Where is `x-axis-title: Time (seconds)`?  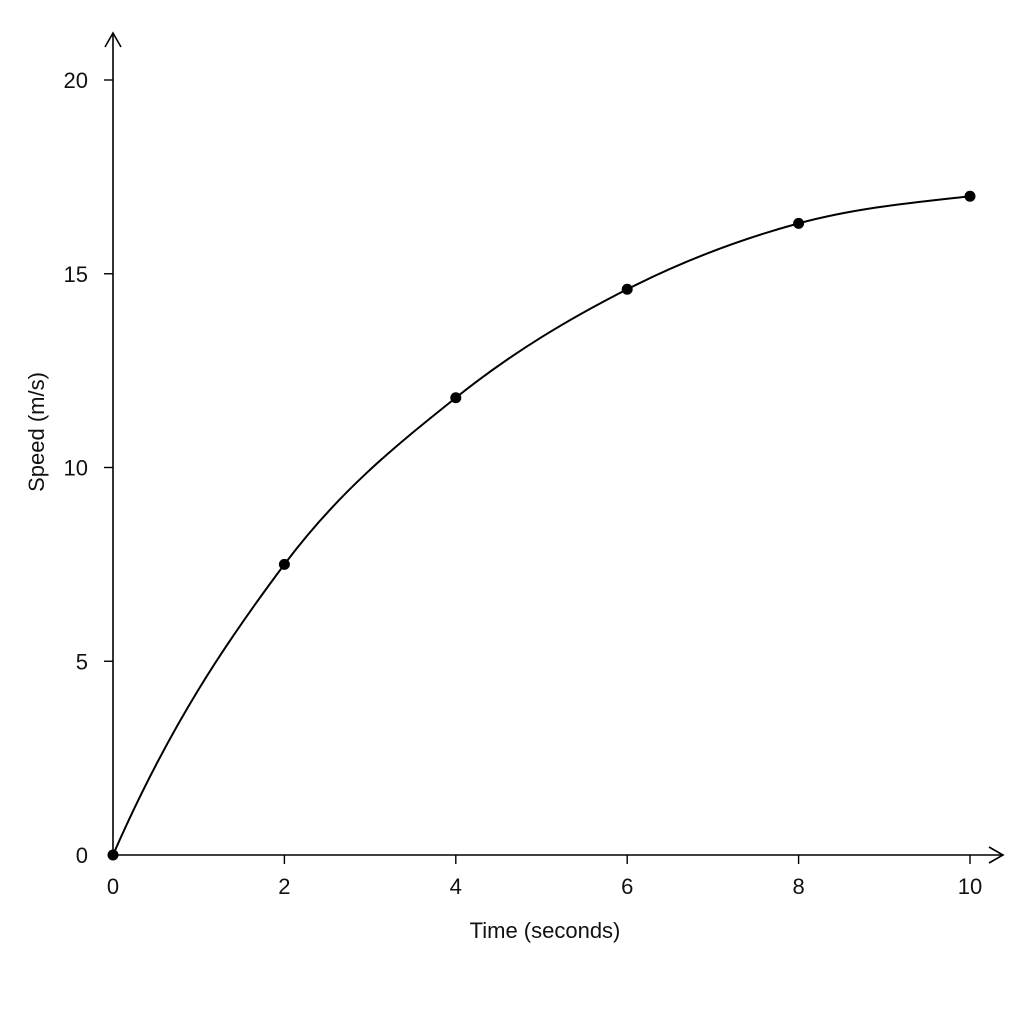
x-axis-title: Time (seconds) is located at coordinates (545, 930).